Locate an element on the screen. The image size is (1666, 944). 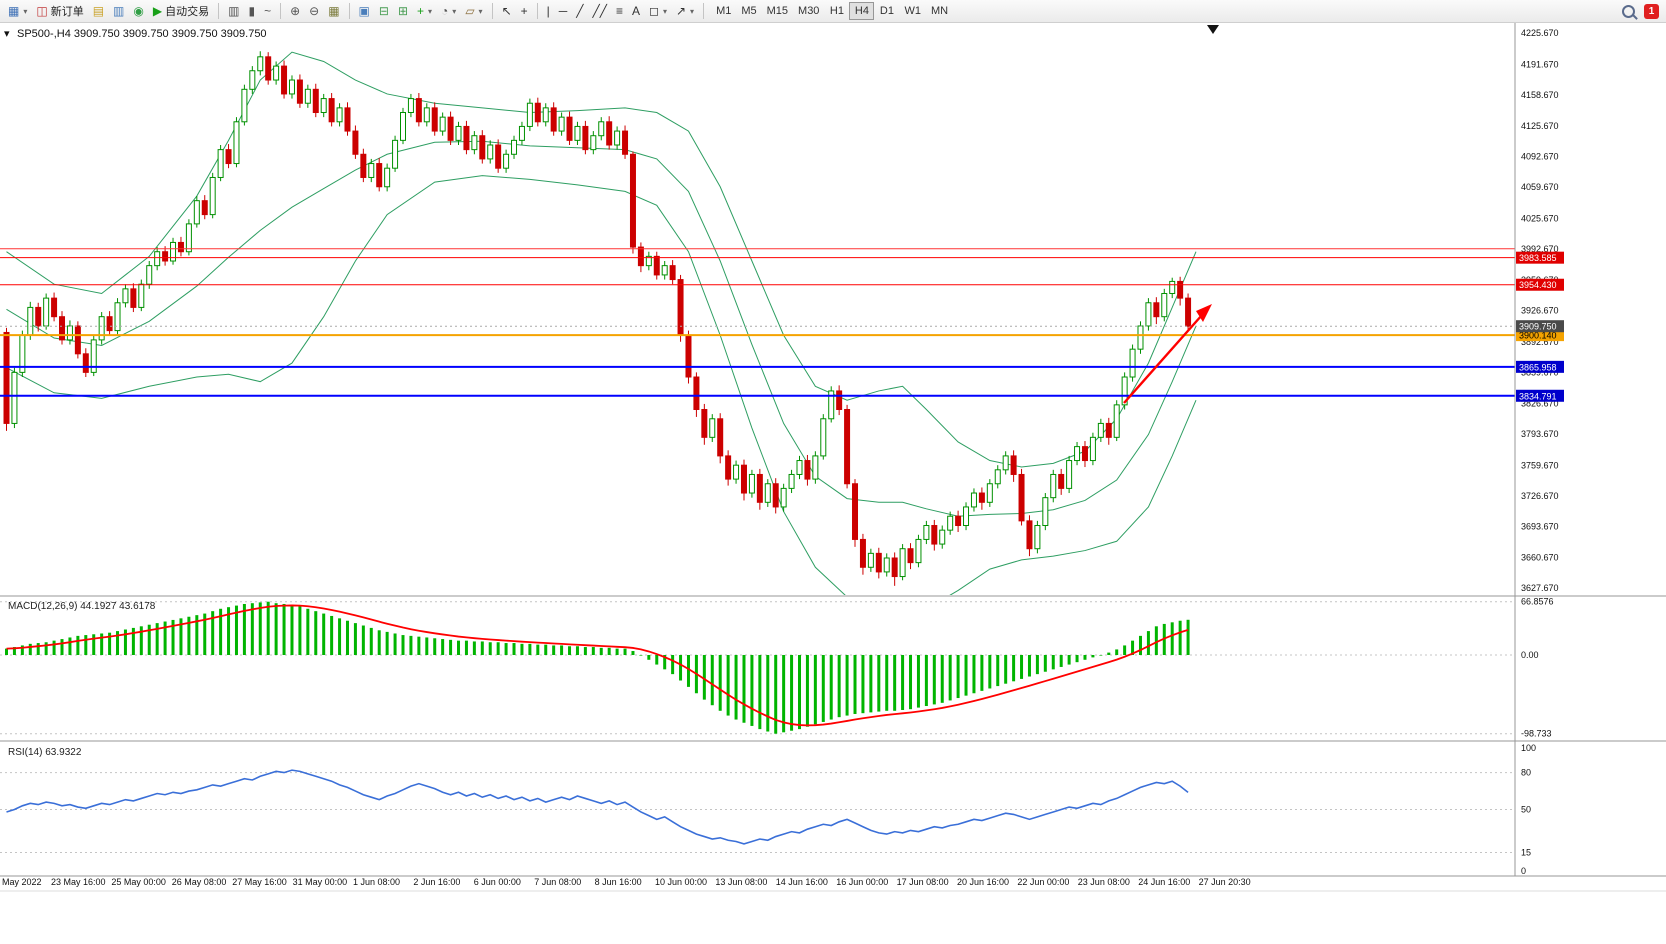
autotrade-button-label: 自动交易 is located at coordinates (187, 12).